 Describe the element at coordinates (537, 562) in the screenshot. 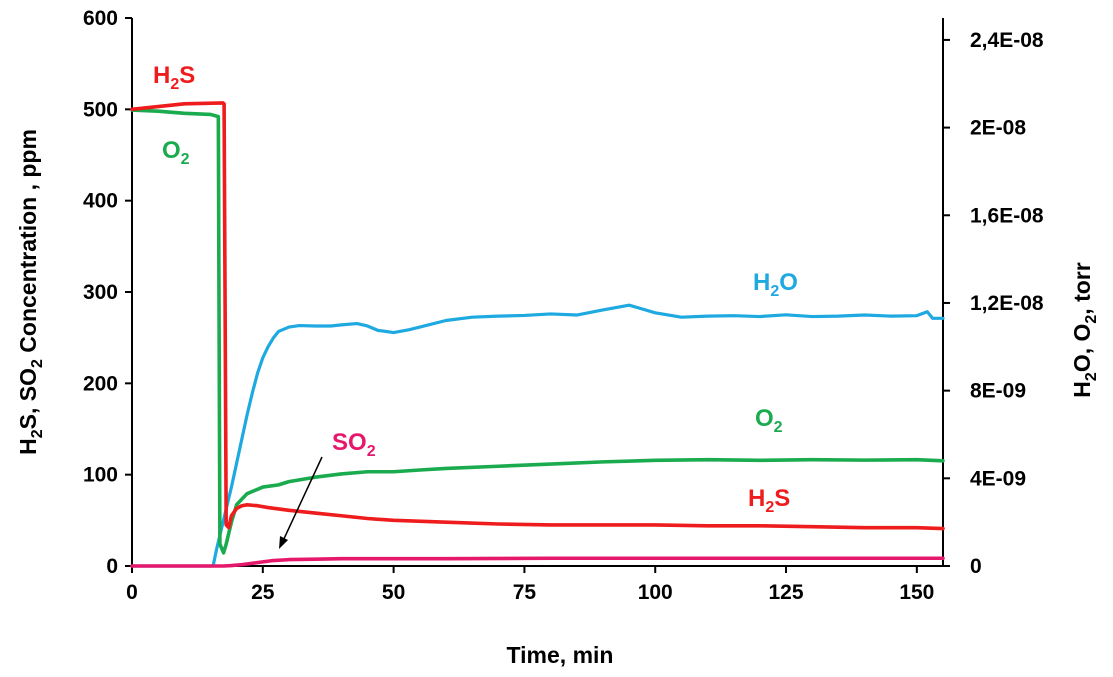

I see `series-line-so2` at that location.